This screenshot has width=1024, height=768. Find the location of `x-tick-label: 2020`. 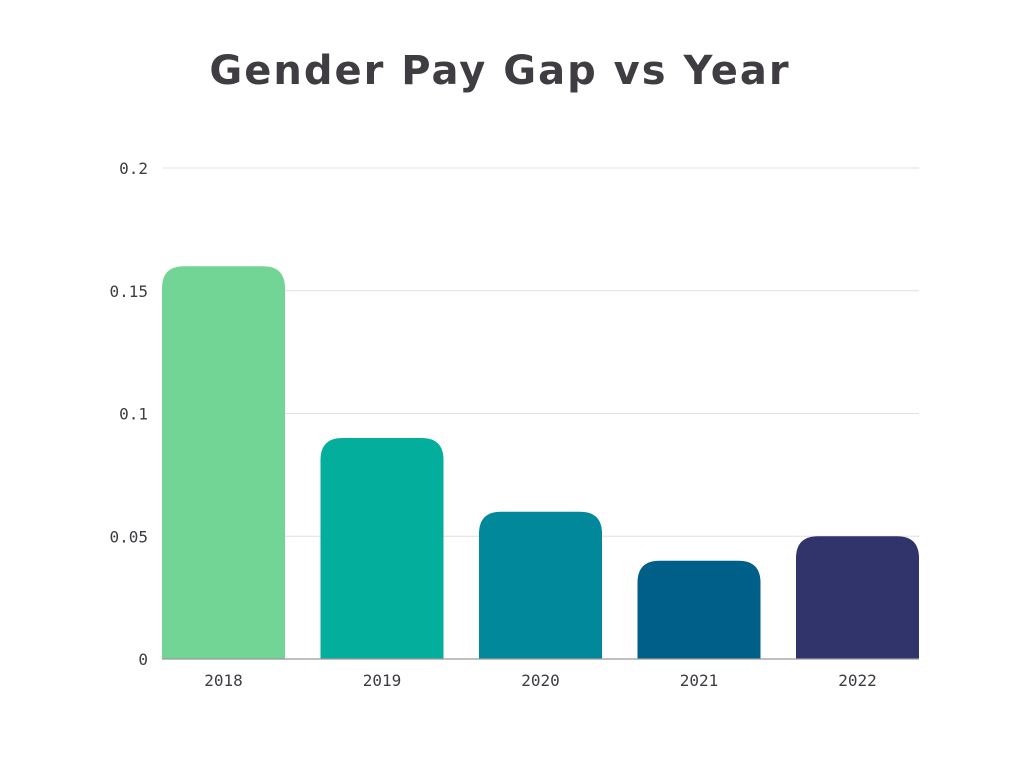

x-tick-label: 2020 is located at coordinates (540, 680).